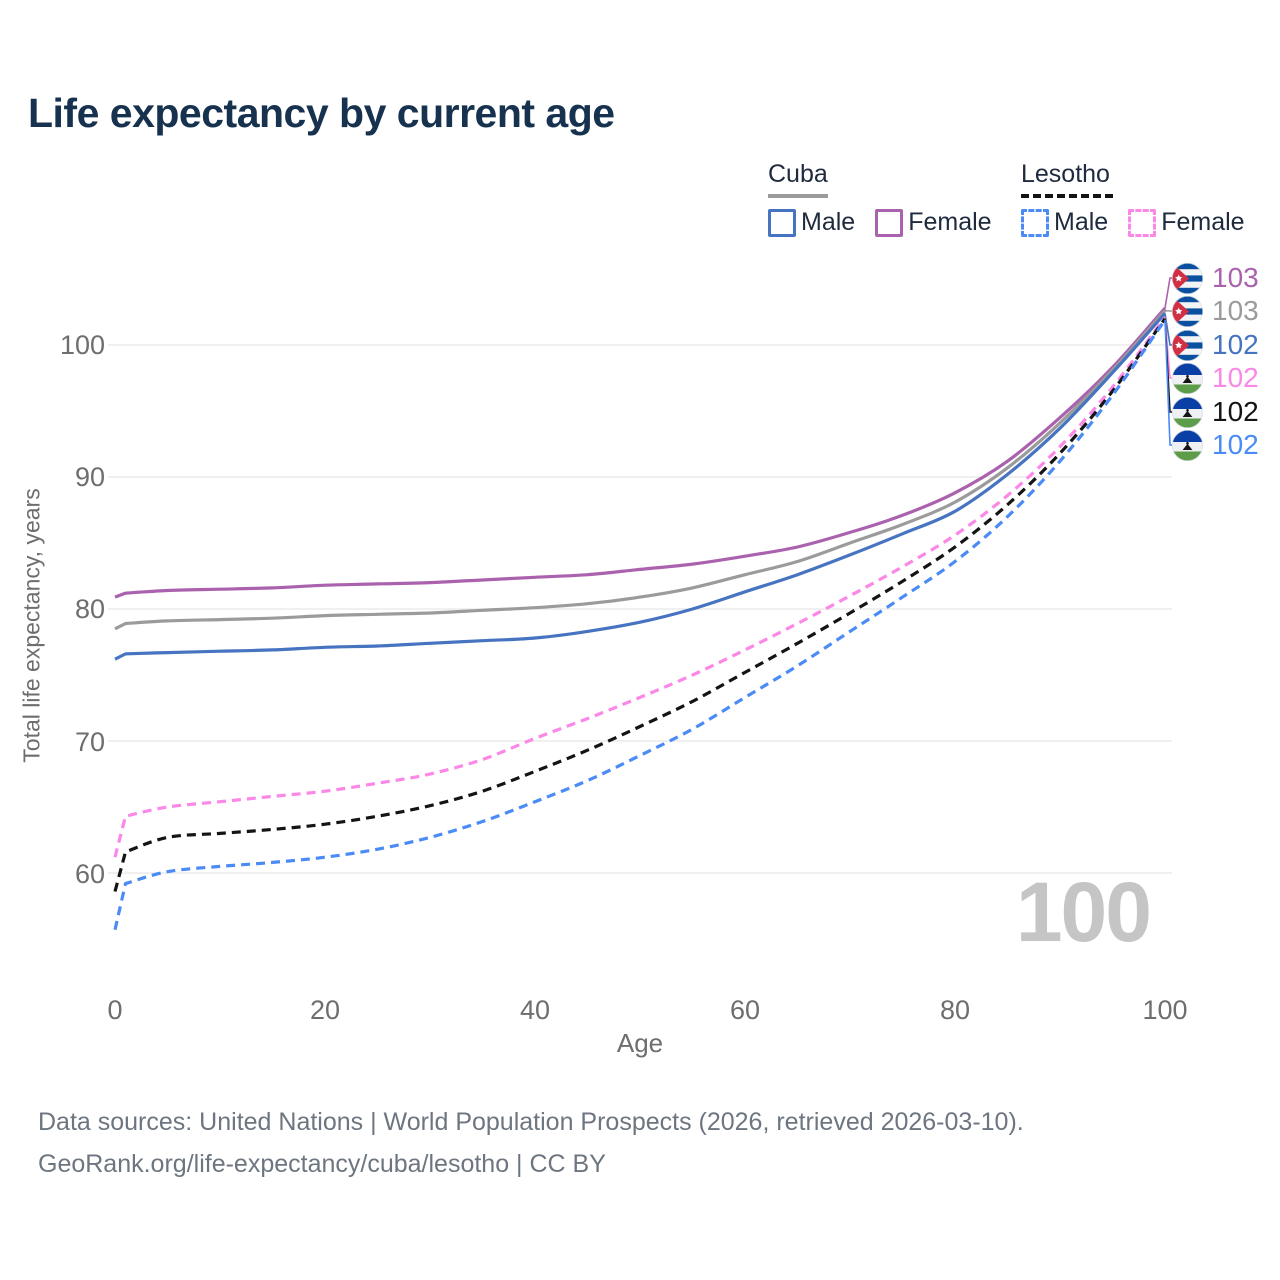 The height and width of the screenshot is (1280, 1280). Describe the element at coordinates (1065, 174) in the screenshot. I see `legend-lesotho-label: Lesotho` at that location.